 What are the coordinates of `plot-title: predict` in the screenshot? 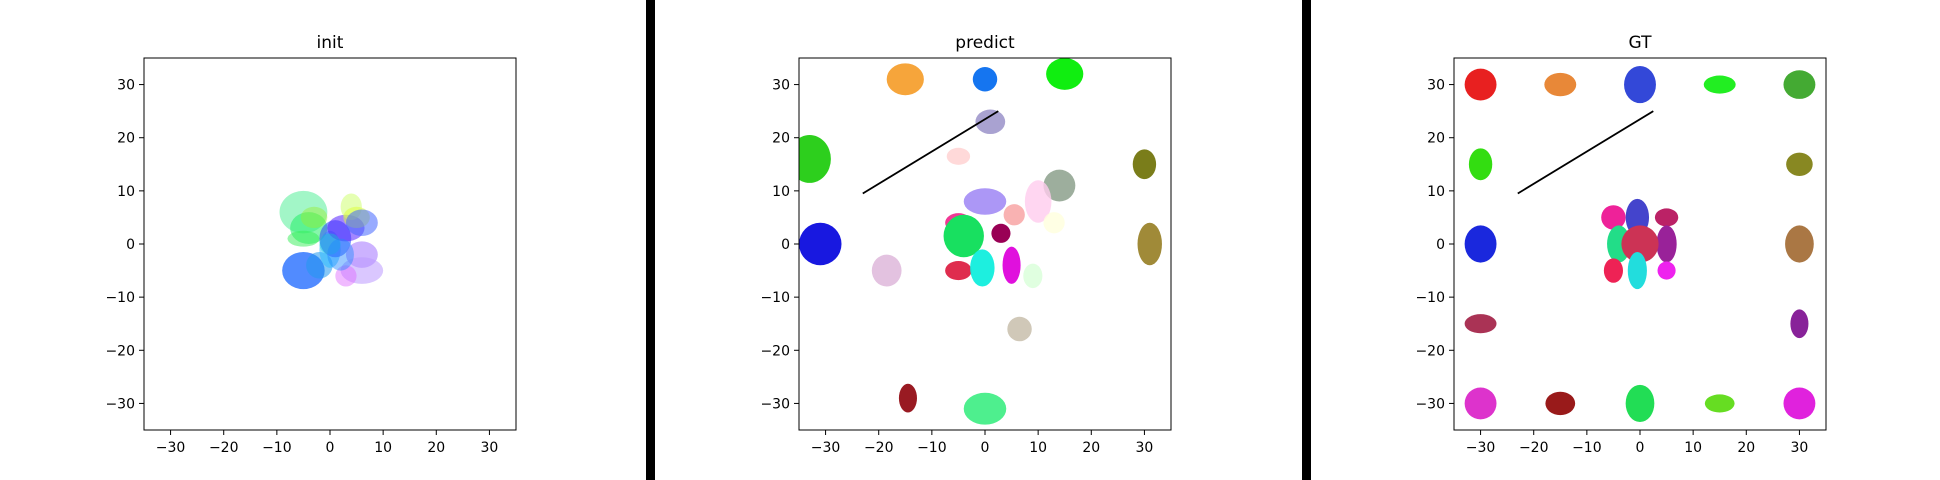 It's located at (985, 43).